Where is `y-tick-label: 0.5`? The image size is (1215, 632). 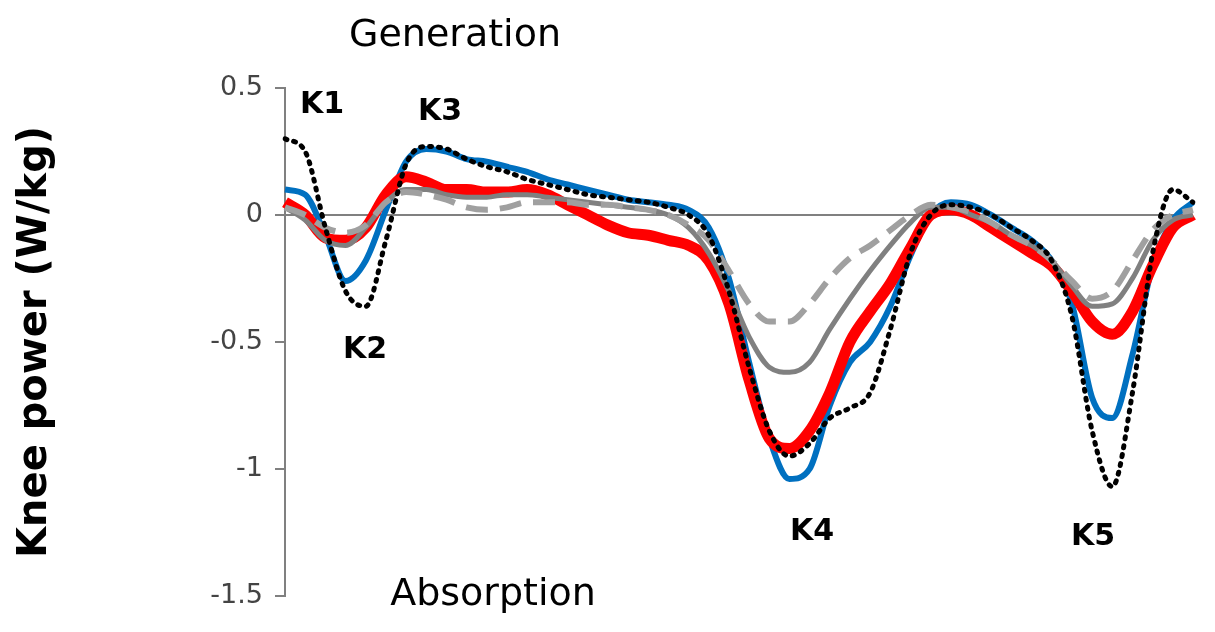 y-tick-label: 0.5 is located at coordinates (241, 86).